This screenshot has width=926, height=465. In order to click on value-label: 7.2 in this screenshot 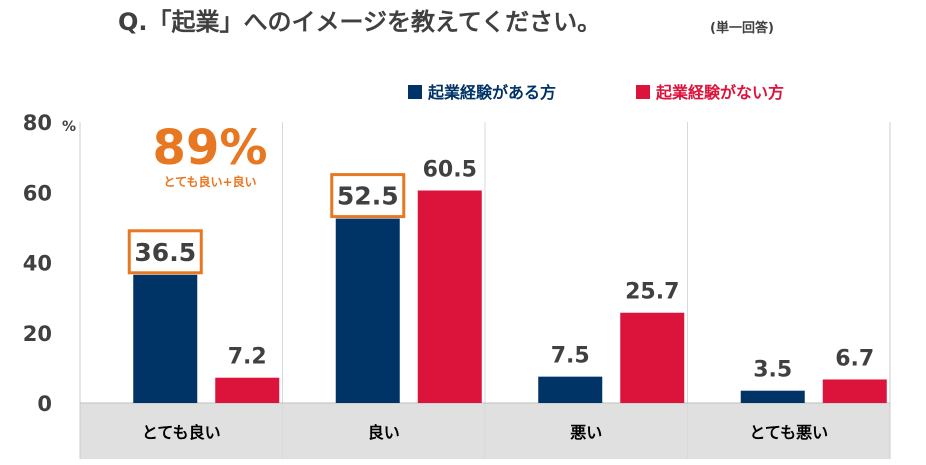, I will do `click(247, 357)`.